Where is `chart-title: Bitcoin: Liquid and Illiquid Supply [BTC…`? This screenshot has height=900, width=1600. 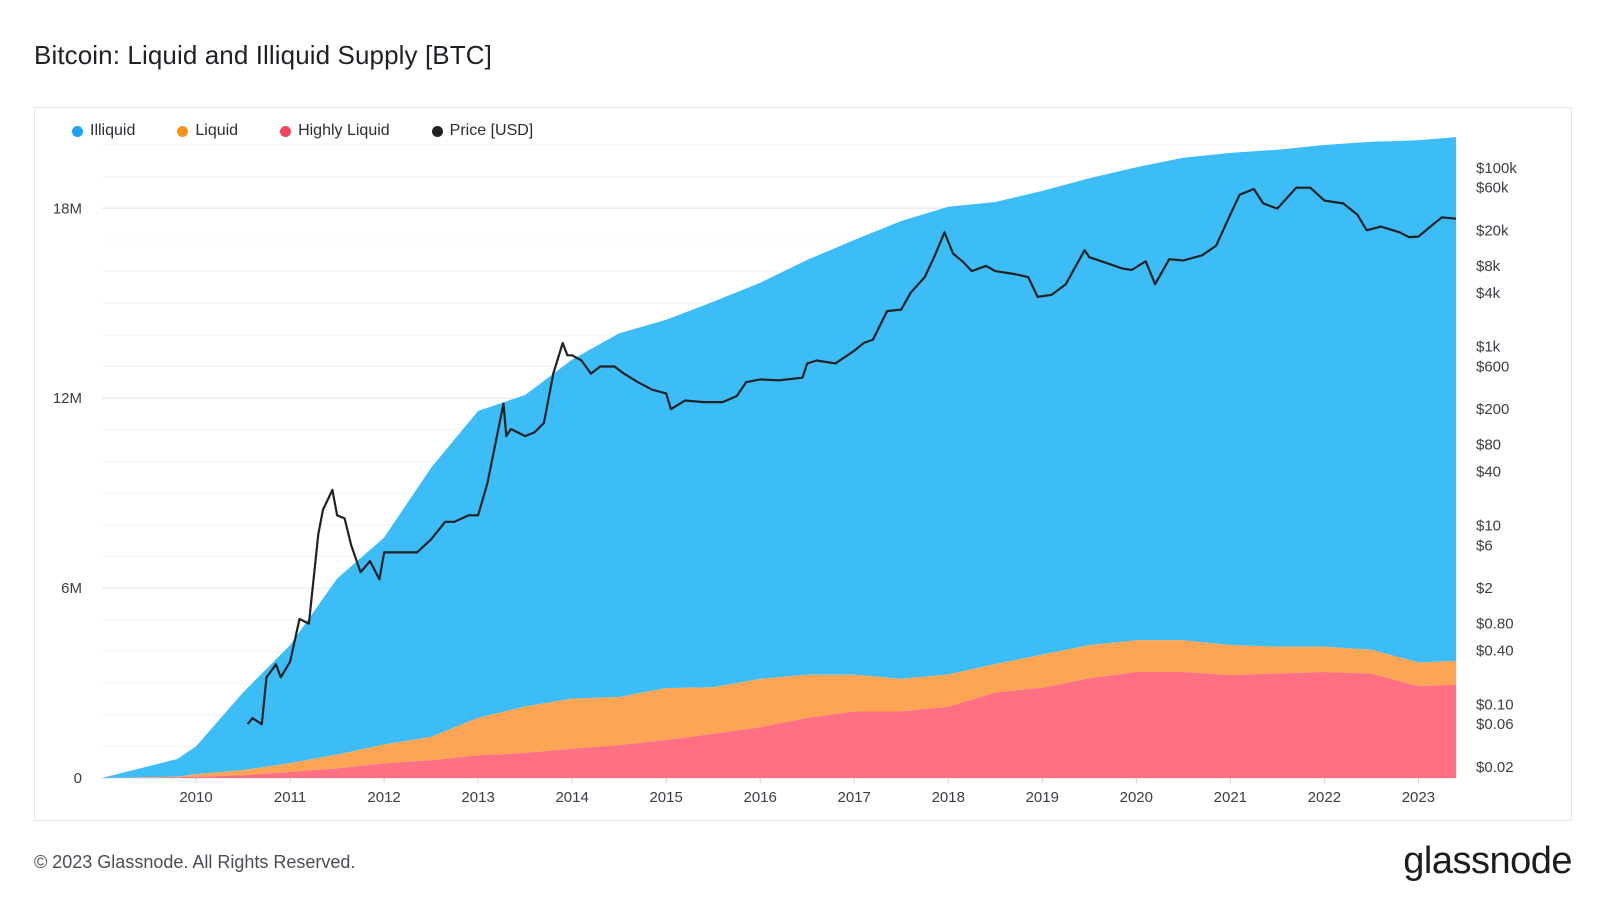 chart-title: Bitcoin: Liquid and Illiquid Supply [BTC… is located at coordinates (263, 55).